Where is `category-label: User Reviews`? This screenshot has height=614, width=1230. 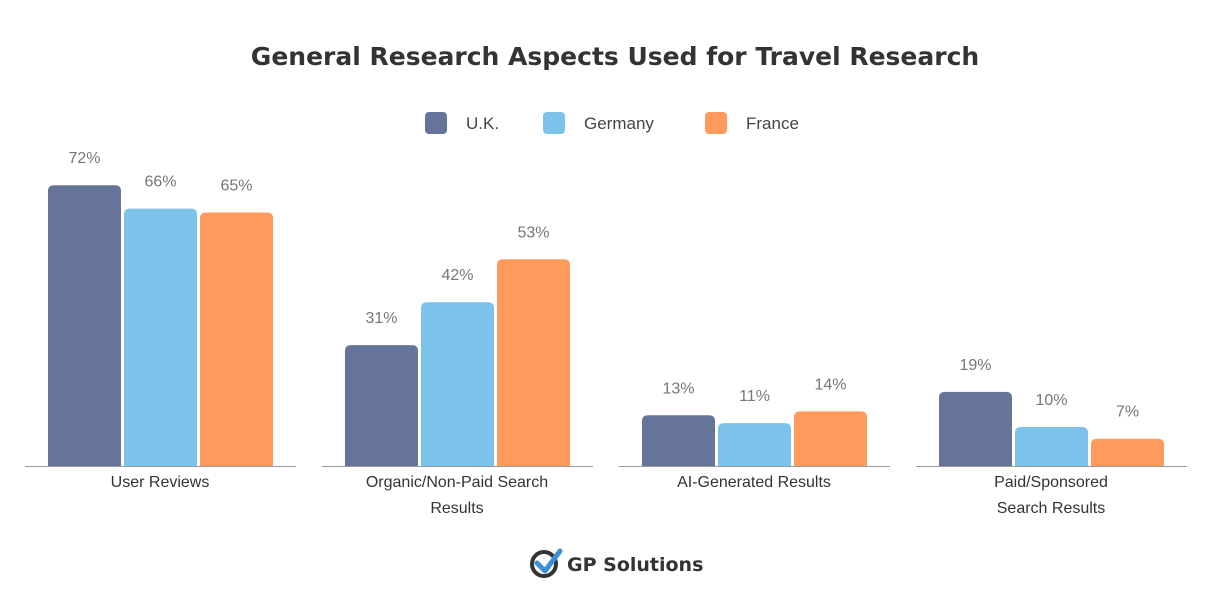 category-label: User Reviews is located at coordinates (160, 482).